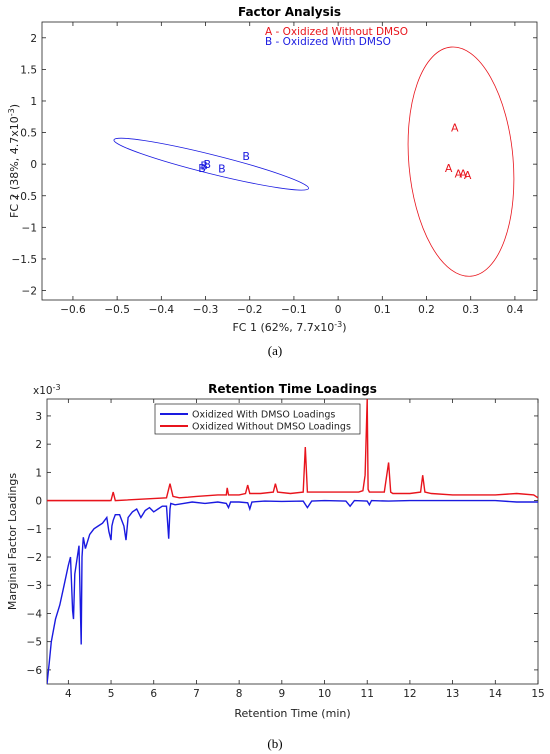  Describe the element at coordinates (34, 558) in the screenshot. I see `rt-y-tick-label: −2` at that location.